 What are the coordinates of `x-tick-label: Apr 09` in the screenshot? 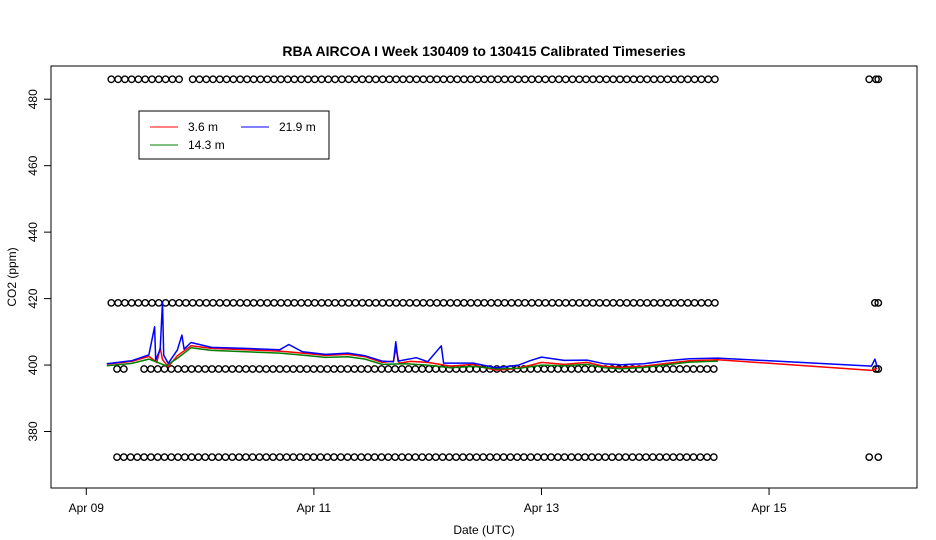 It's located at (87, 508).